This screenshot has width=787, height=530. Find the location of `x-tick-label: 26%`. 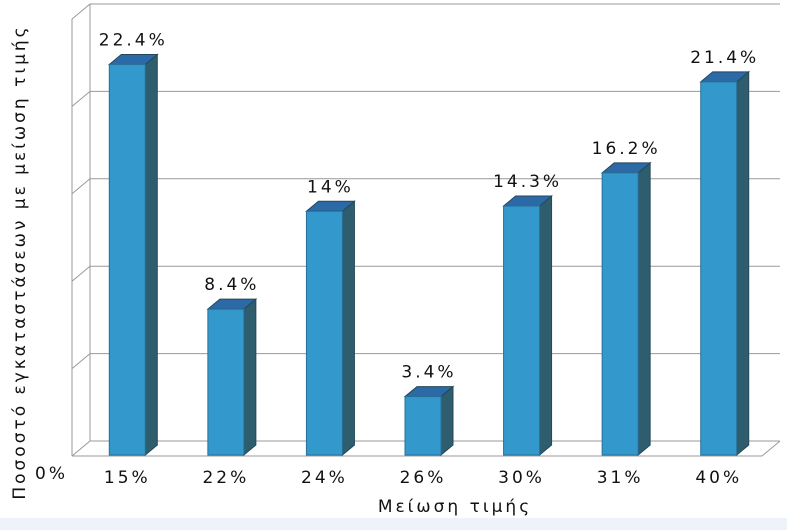

x-tick-label: 26% is located at coordinates (423, 478).